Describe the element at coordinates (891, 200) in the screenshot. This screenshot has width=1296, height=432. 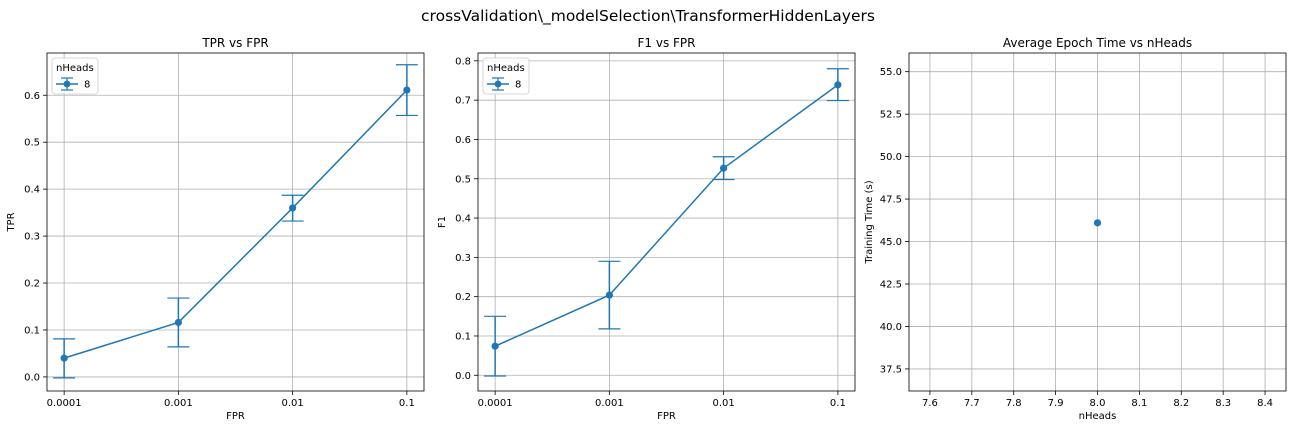
I see `y-tick-label: 47.5` at that location.